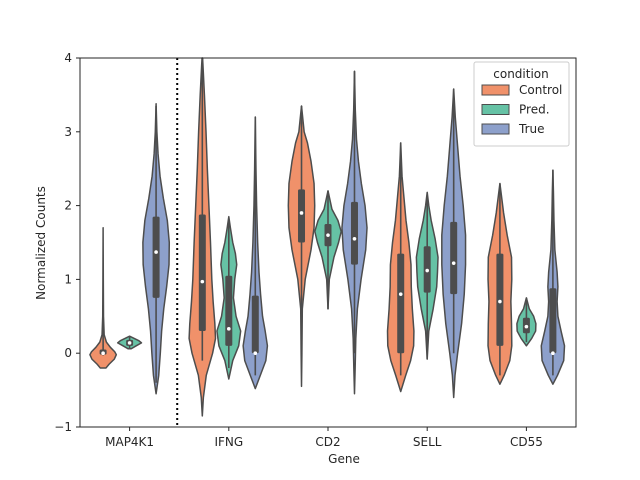 This screenshot has height=480, width=640. I want to click on violin-map4k1-true, so click(156, 249).